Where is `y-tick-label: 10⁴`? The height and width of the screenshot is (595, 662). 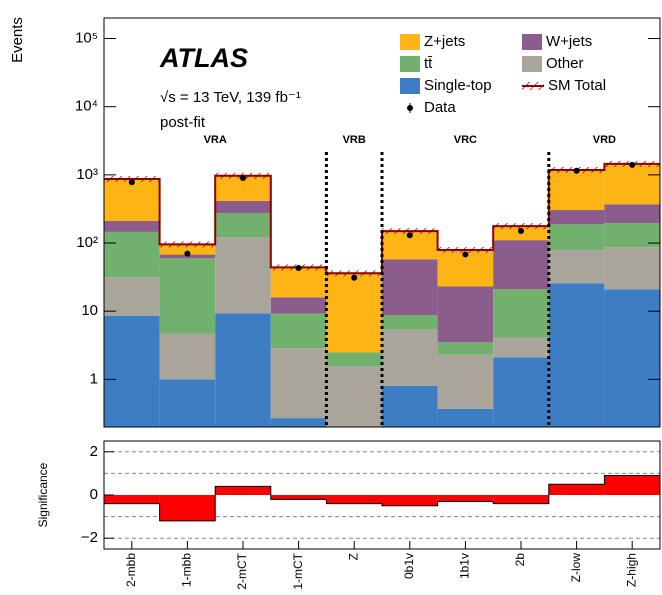
y-tick-label: 10⁴ is located at coordinates (86, 106).